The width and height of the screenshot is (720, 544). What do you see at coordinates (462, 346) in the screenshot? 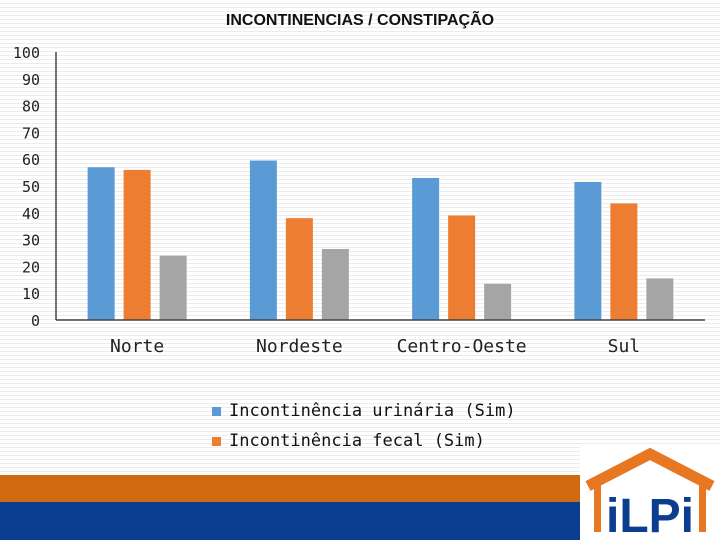
I see `x-tick-label-centro-oeste: Centro-Oeste` at bounding box center [462, 346].